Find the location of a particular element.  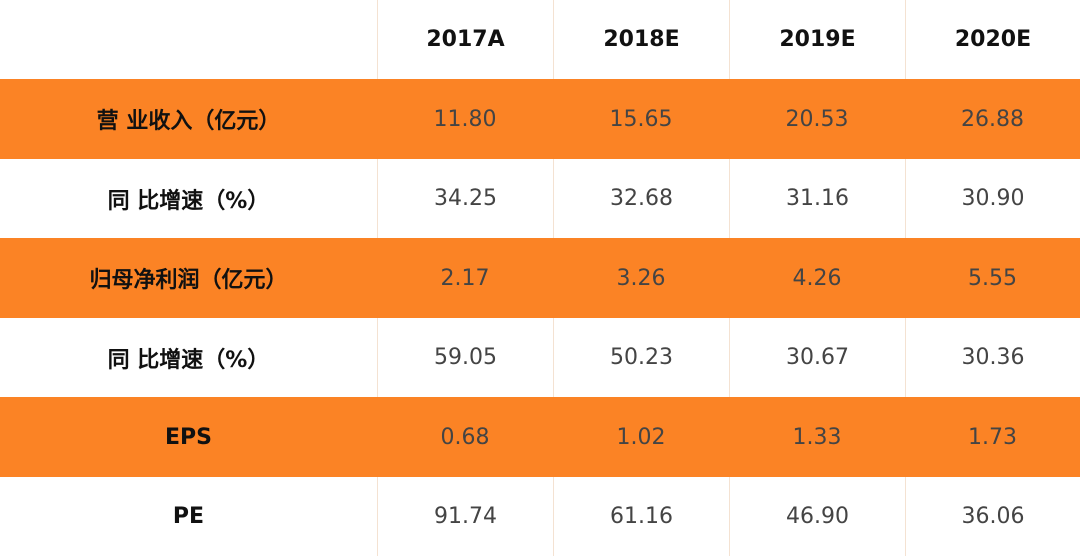

header-year-2018e: 2018E is located at coordinates (641, 39).